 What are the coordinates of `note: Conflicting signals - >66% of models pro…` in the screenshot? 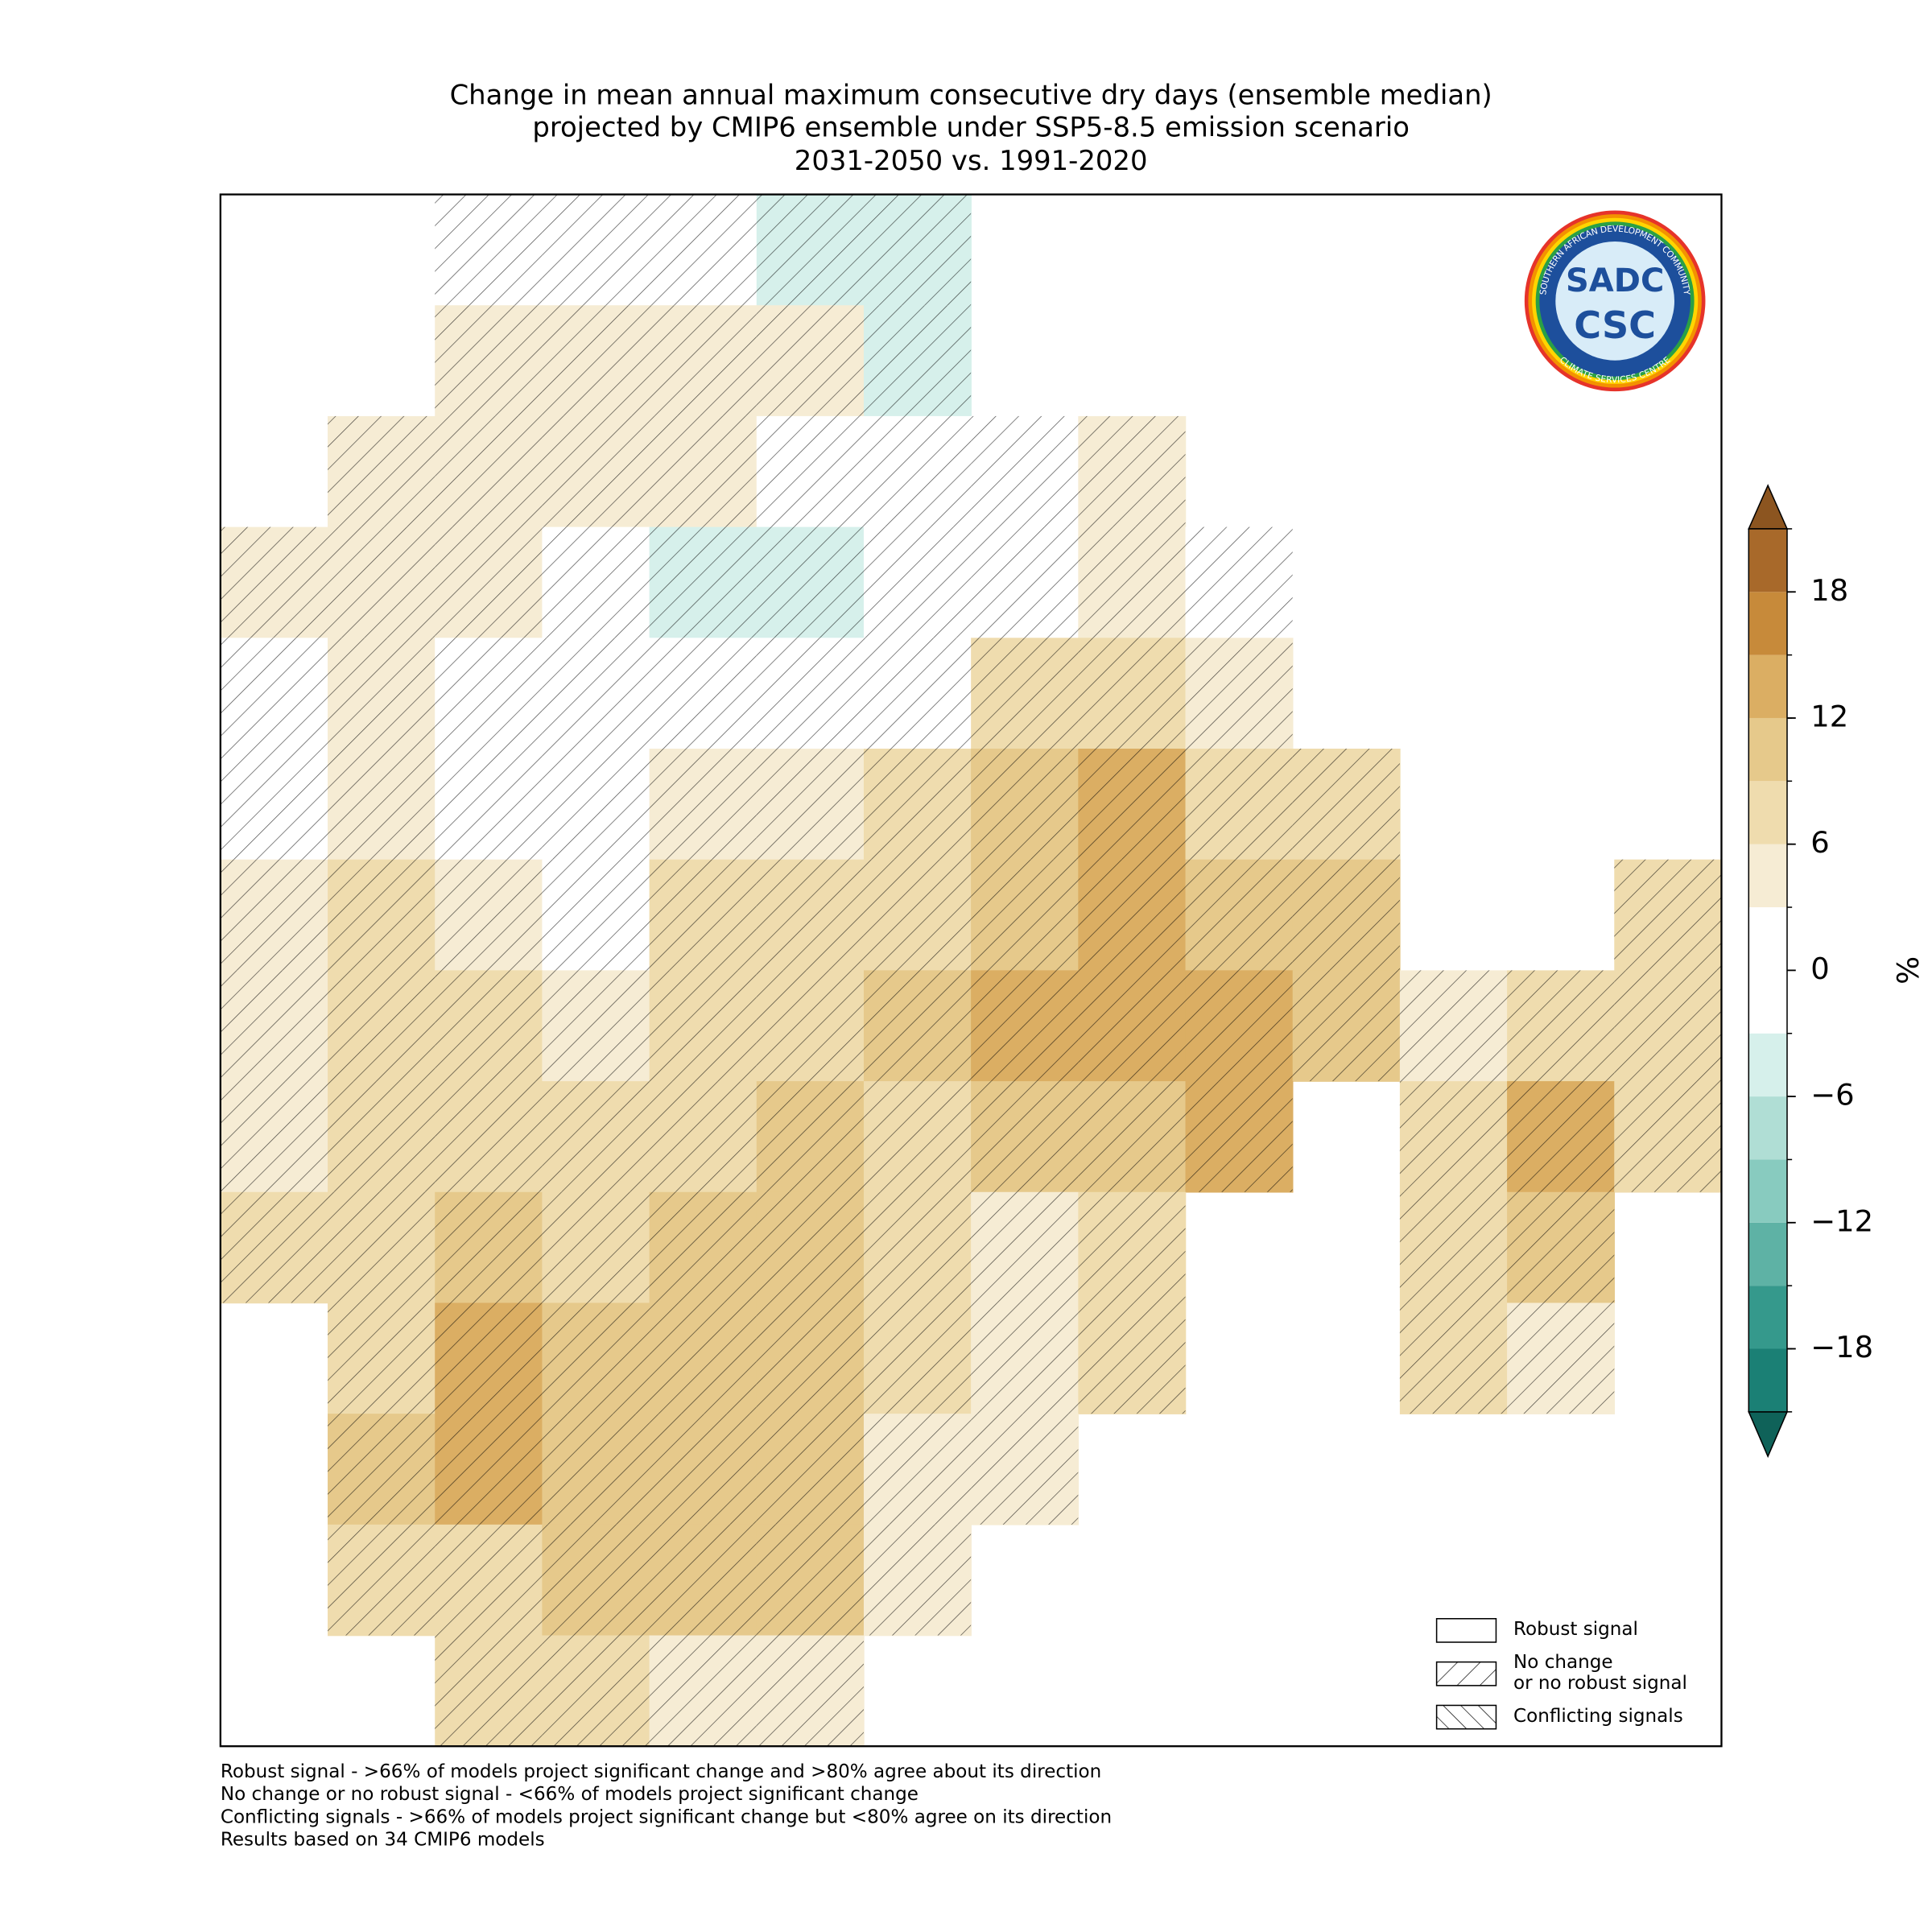 It's located at (666, 1816).